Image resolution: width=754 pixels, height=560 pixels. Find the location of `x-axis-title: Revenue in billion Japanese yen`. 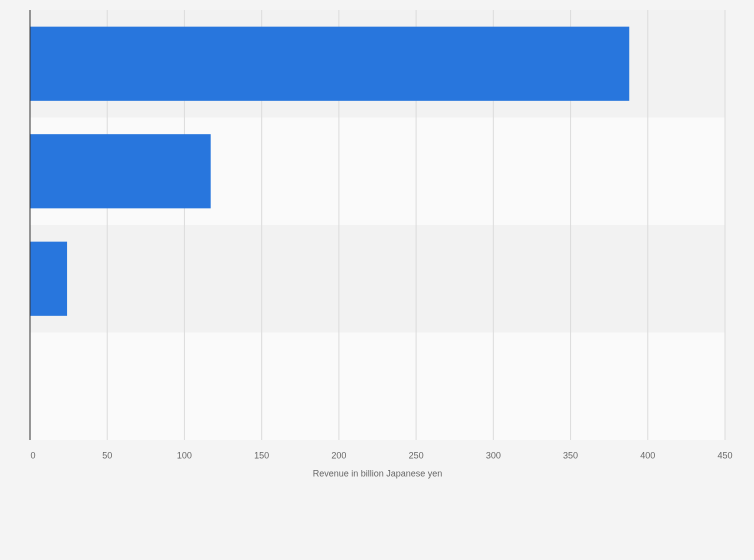

x-axis-title: Revenue in billion Japanese yen is located at coordinates (378, 473).